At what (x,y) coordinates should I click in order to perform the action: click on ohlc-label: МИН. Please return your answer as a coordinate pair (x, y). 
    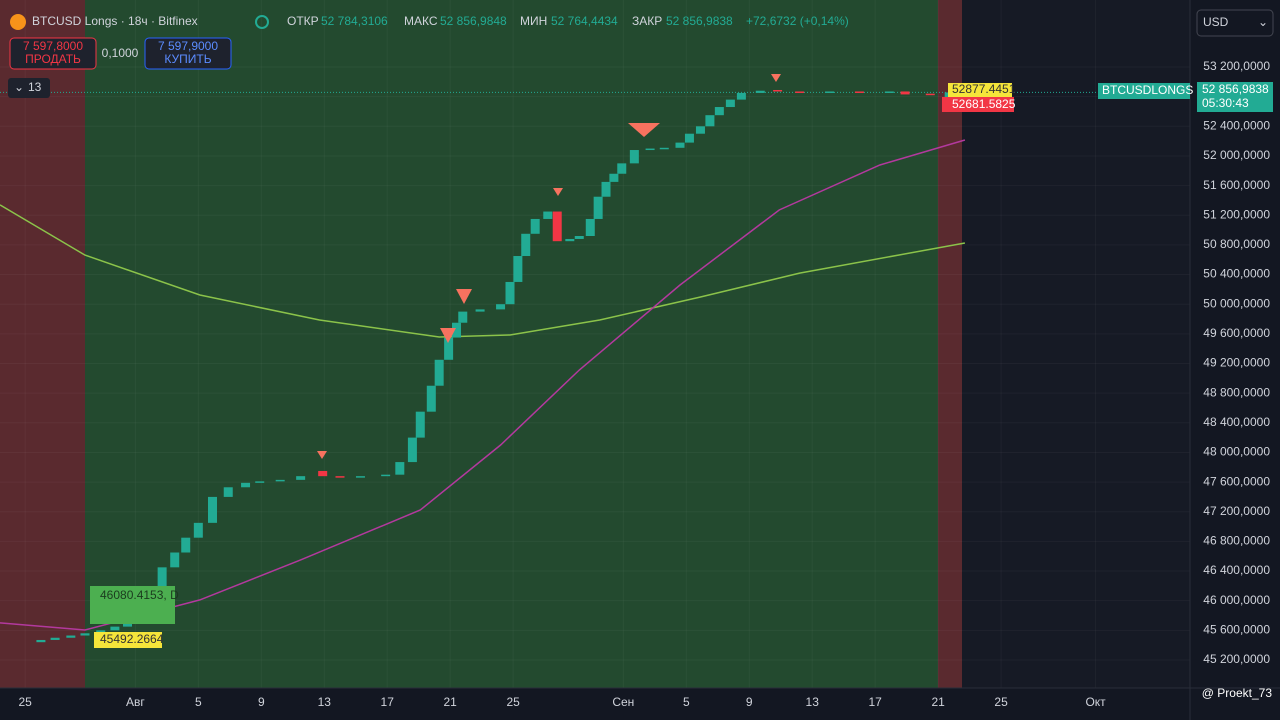
    Looking at the image, I should click on (533, 21).